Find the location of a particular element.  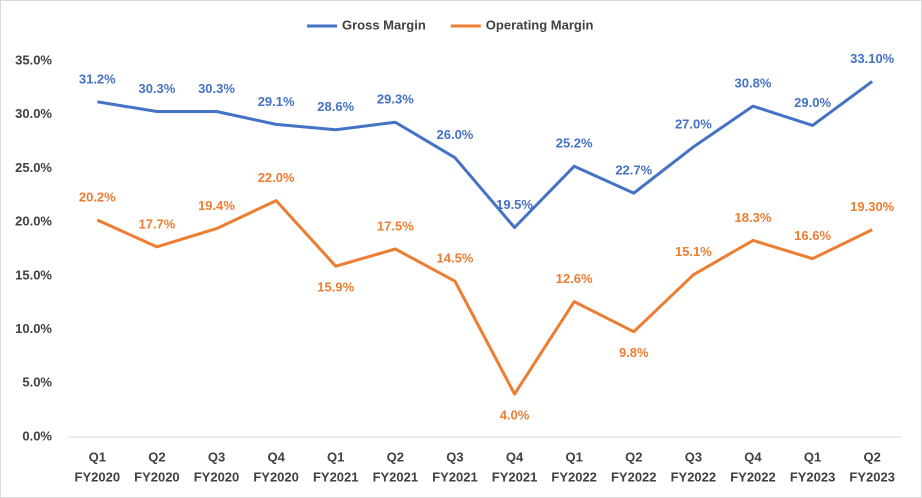

data-label: 15.9% is located at coordinates (335, 287).